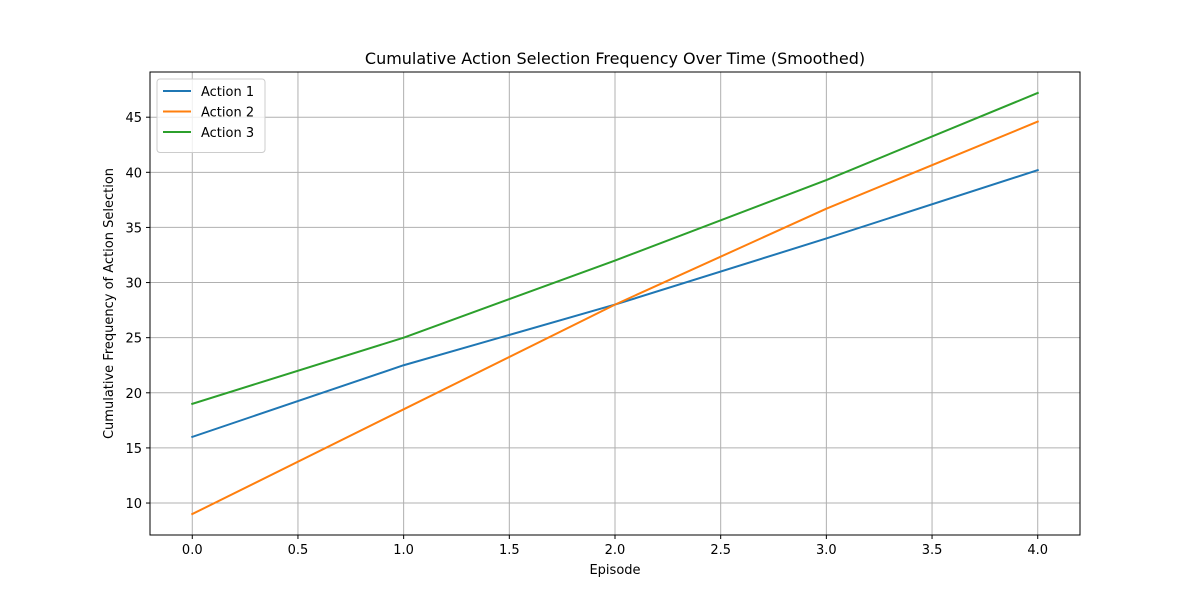 The width and height of the screenshot is (1200, 600). Describe the element at coordinates (133, 284) in the screenshot. I see `y-tick-label: 30` at that location.